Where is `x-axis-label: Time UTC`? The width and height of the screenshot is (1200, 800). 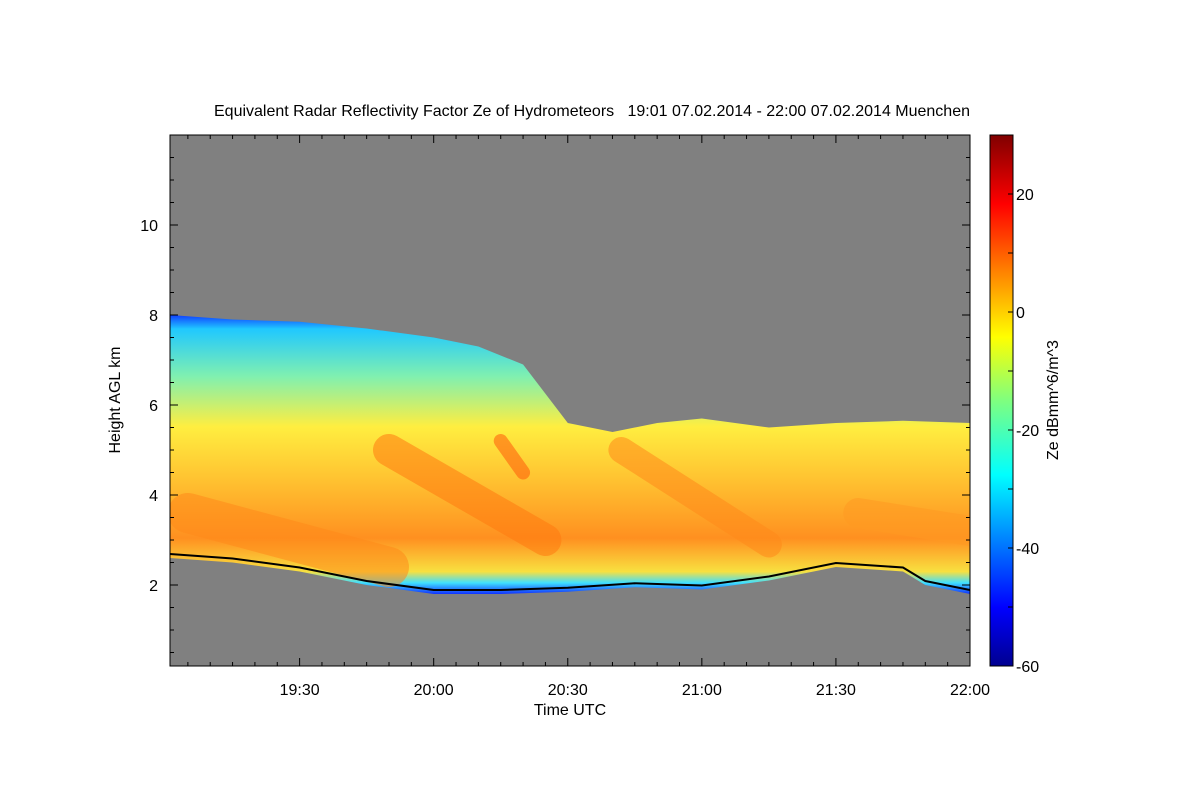
x-axis-label: Time UTC is located at coordinates (570, 710).